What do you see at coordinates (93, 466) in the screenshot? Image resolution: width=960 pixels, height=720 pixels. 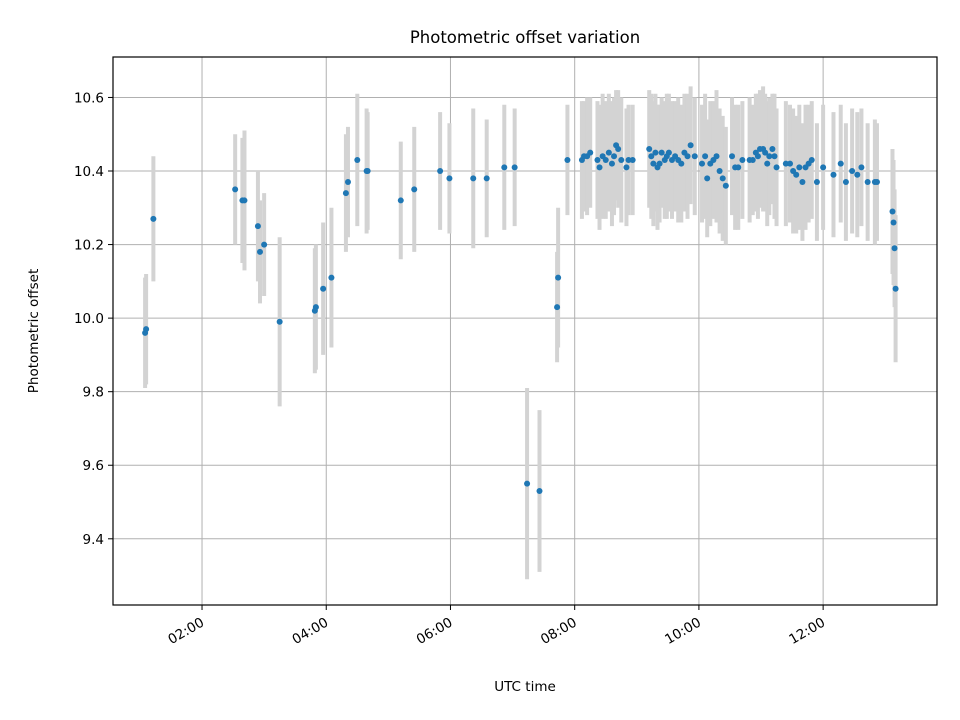 I see `y-tick-label: 9.6` at bounding box center [93, 466].